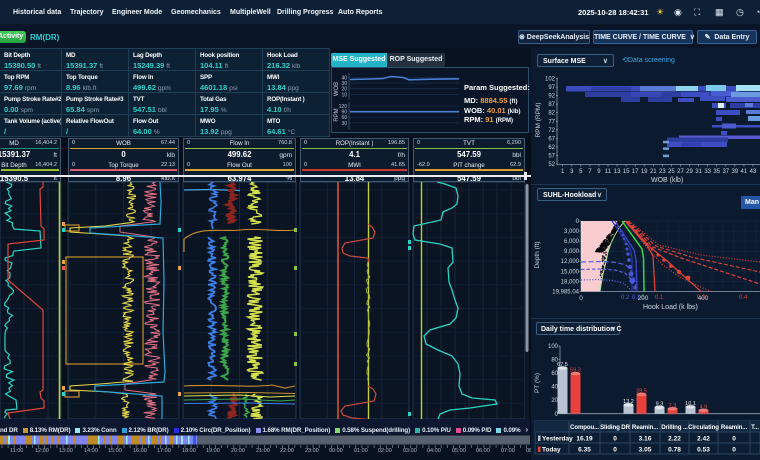 The width and height of the screenshot is (760, 460). Describe the element at coordinates (581, 172) in the screenshot. I see `svg-text: 5` at that location.